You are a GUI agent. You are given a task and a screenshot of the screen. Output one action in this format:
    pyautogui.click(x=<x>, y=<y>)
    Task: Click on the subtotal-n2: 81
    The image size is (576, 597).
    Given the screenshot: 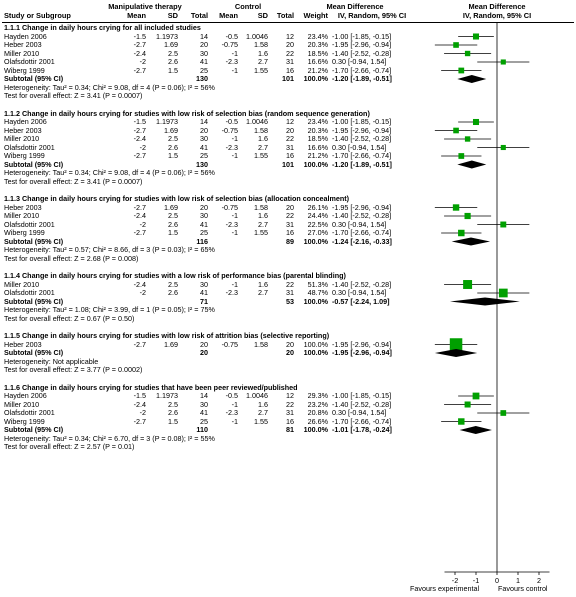 What is the action you would take?
    pyautogui.click(x=290, y=429)
    